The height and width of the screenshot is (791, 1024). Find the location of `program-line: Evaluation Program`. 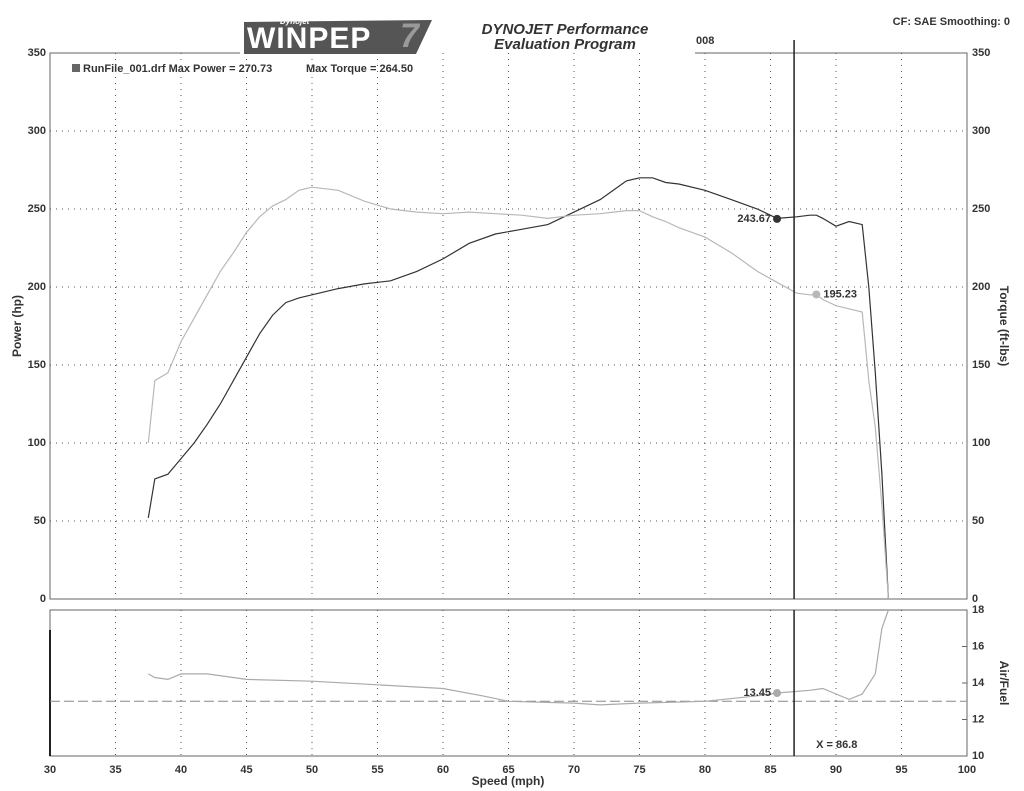

program-line: Evaluation Program is located at coordinates (565, 44).